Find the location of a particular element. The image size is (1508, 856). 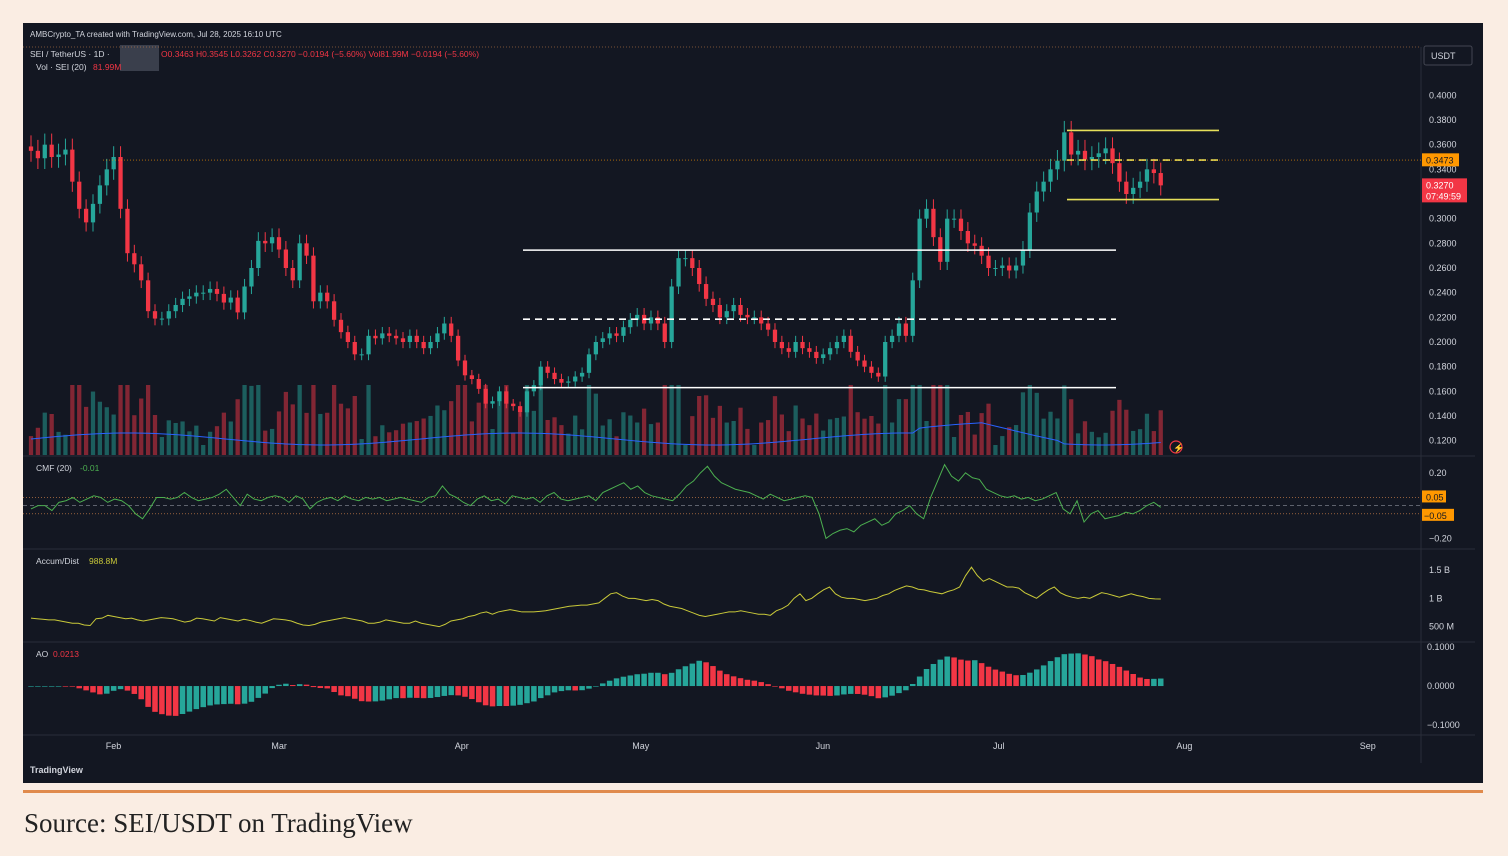

cmf-tick: 0.05 is located at coordinates (1435, 497).